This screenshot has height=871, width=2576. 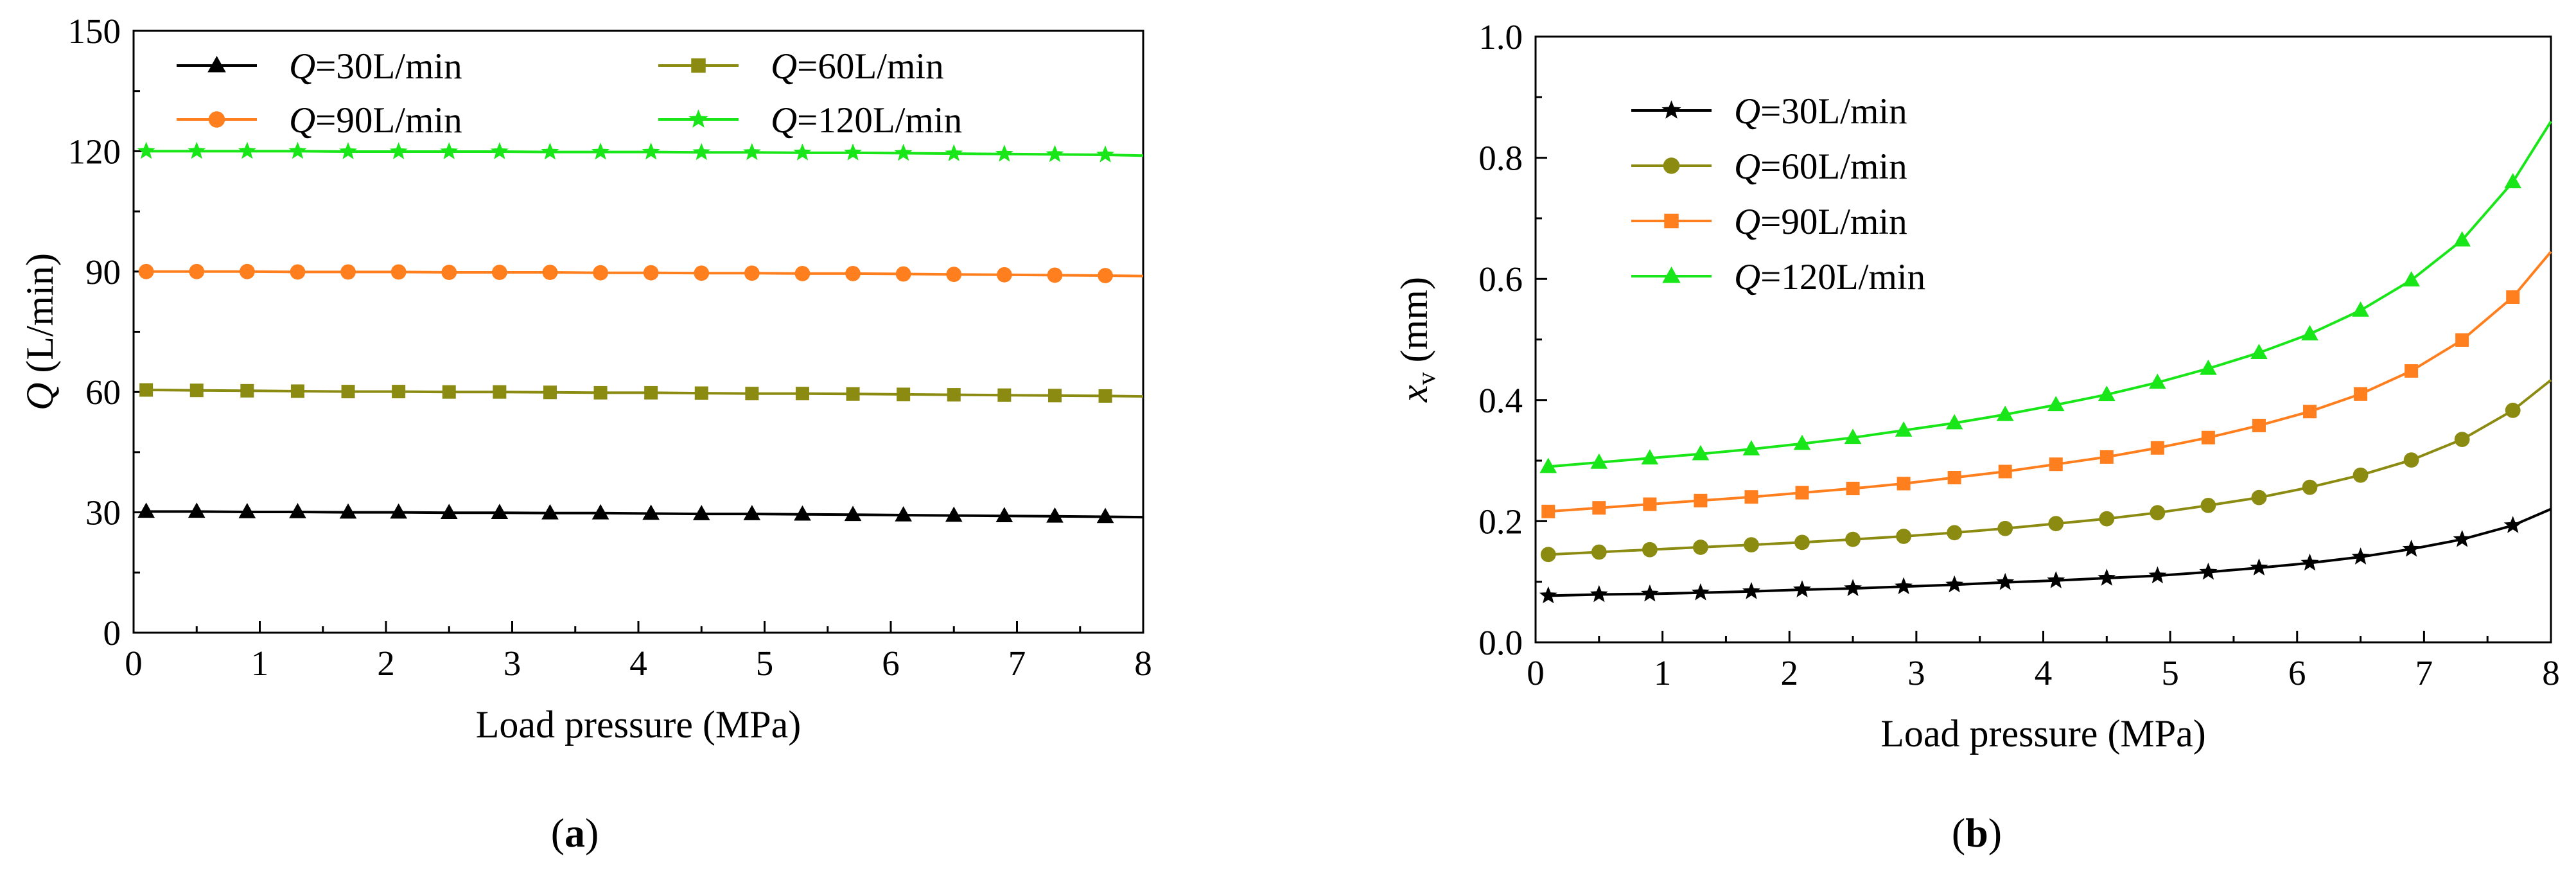 I want to click on x-tick-label: 8, so click(x=1143, y=663).